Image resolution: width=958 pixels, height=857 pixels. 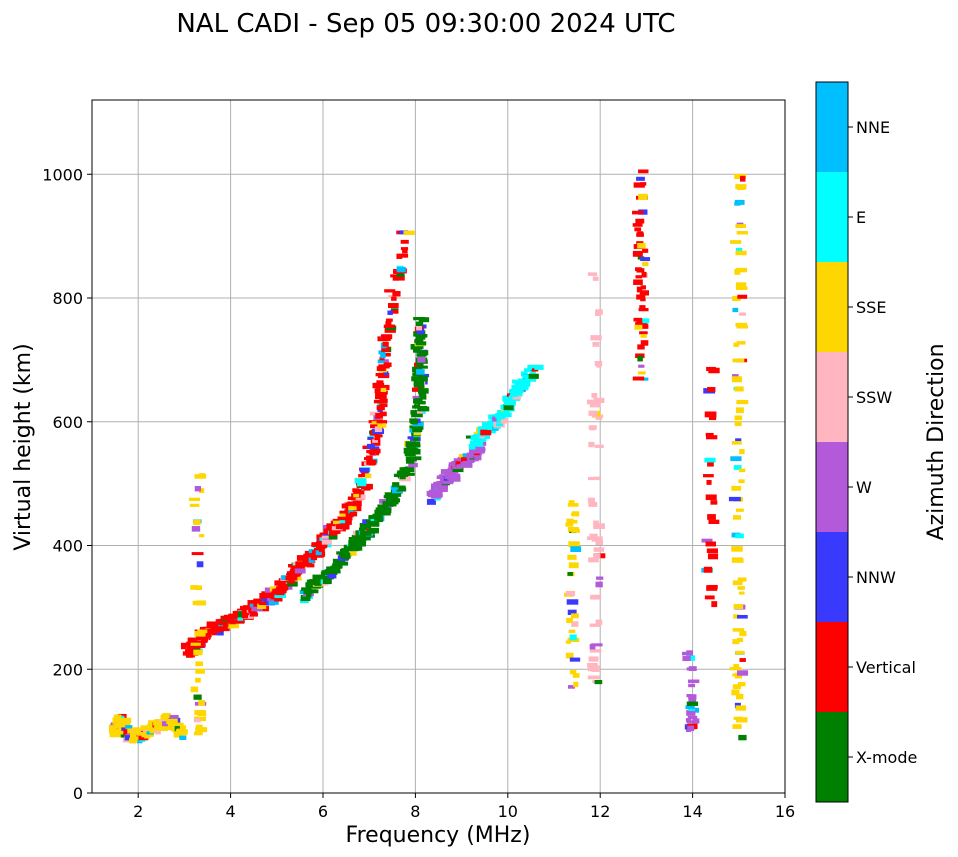 I want to click on x-tick-label: 14, so click(x=692, y=811).